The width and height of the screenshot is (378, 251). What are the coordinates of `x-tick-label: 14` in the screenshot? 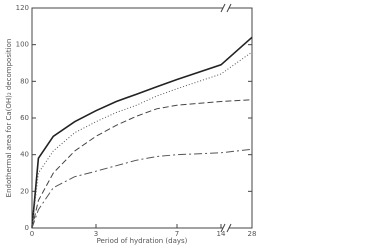 It's located at (221, 234).